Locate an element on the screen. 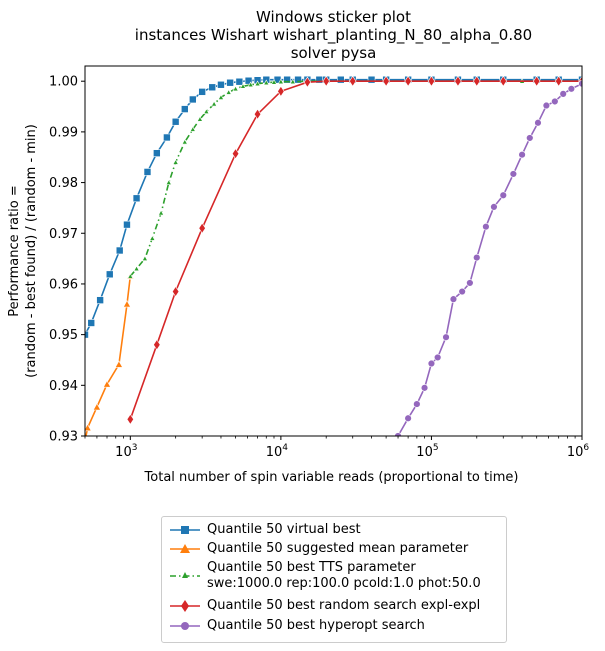 Image resolution: width=605 pixels, height=651 pixels. y-tick-label: 1.00 is located at coordinates (63, 82).